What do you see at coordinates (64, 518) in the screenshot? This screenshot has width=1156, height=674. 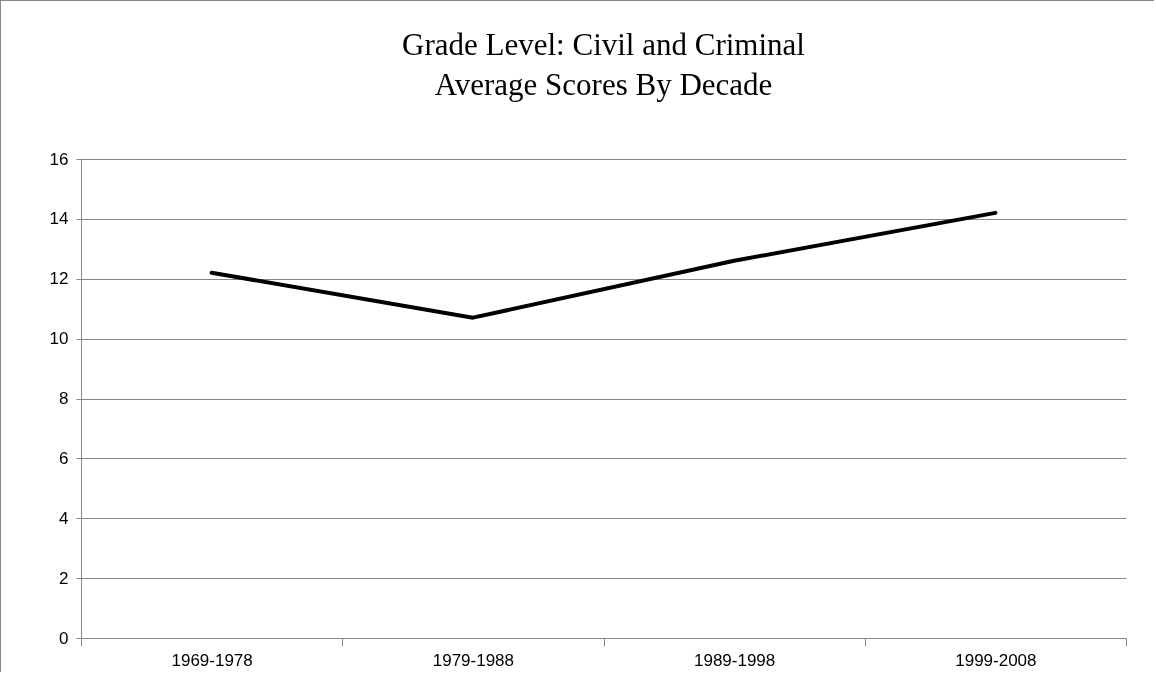 I see `y-tick-label: 4` at bounding box center [64, 518].